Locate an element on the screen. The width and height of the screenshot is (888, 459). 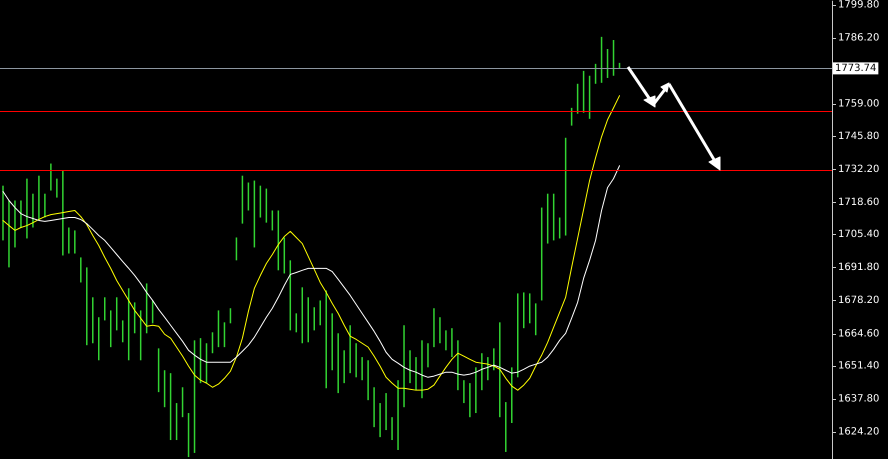
ref-line-label: 1773.74 is located at coordinates (855, 68).